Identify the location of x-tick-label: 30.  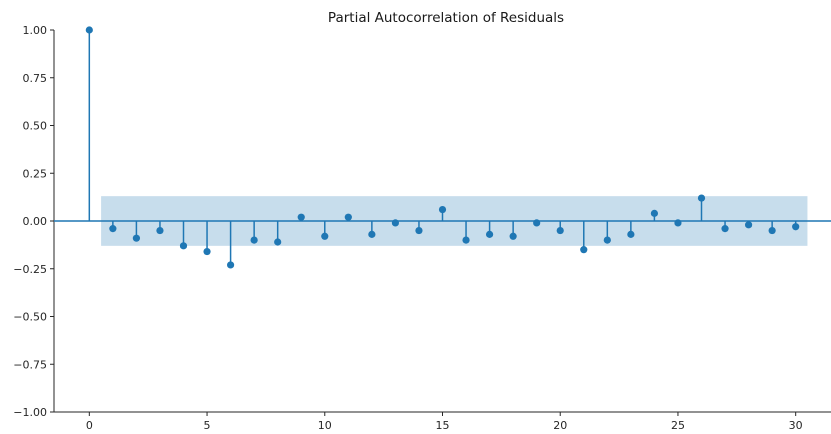
(796, 425).